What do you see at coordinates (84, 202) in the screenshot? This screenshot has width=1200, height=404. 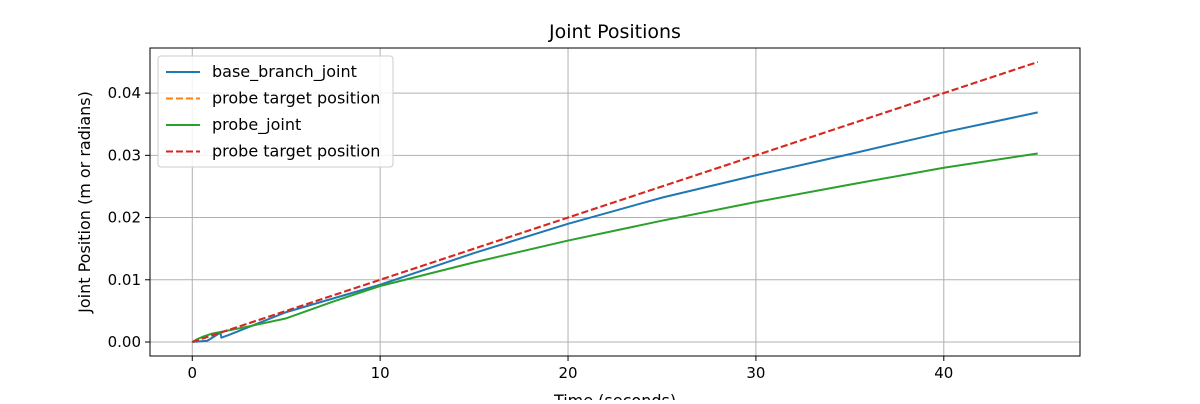 I see `y-axis-label: Joint Position (m or radians)` at bounding box center [84, 202].